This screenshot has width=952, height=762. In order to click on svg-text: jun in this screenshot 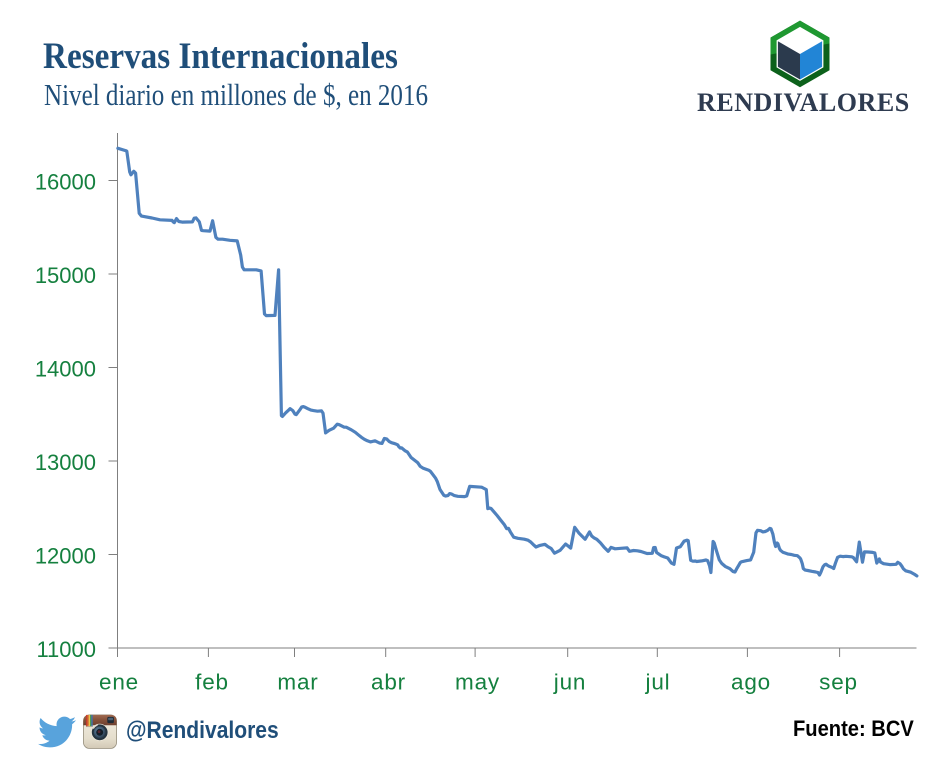, I will do `click(569, 682)`.